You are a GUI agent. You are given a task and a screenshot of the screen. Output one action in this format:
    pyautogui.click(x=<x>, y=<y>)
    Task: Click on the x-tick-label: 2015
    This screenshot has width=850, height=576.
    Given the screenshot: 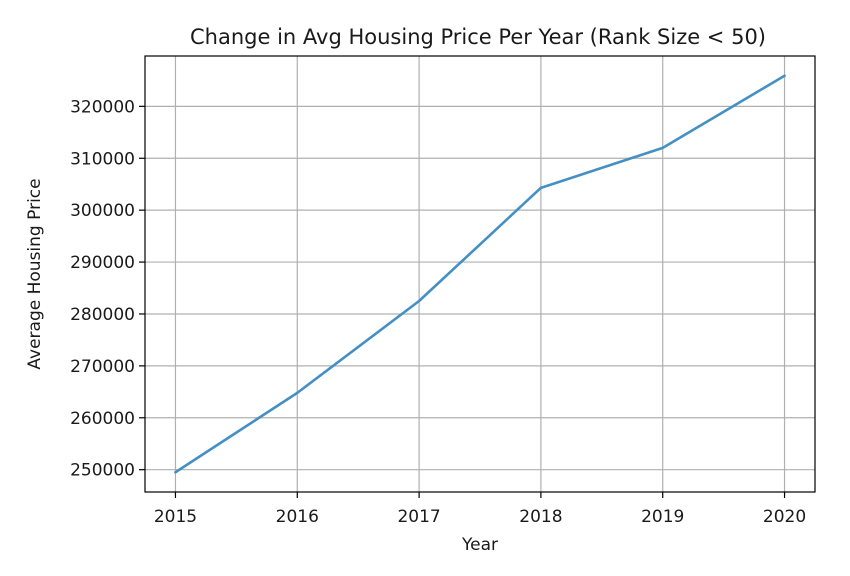 What is the action you would take?
    pyautogui.click(x=175, y=517)
    